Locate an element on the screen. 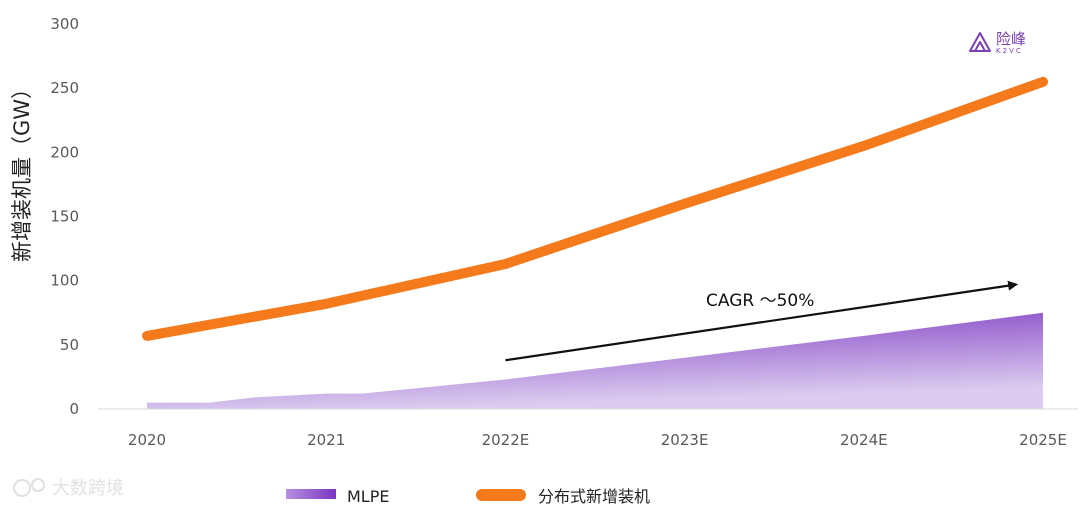 Image resolution: width=1080 pixels, height=509 pixels. x-tick-label: 2025E is located at coordinates (1043, 440).